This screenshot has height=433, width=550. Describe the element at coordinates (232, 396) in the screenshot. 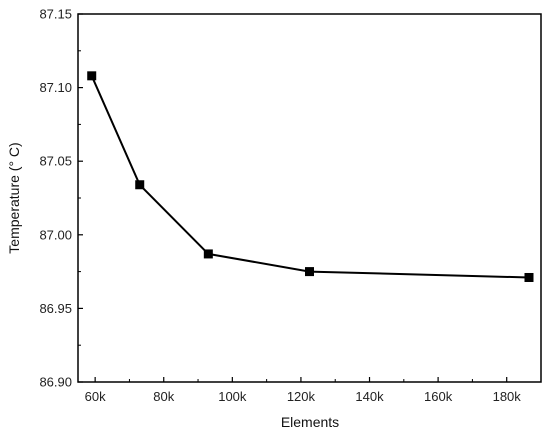

I see `x-tick-label: 100k` at that location.